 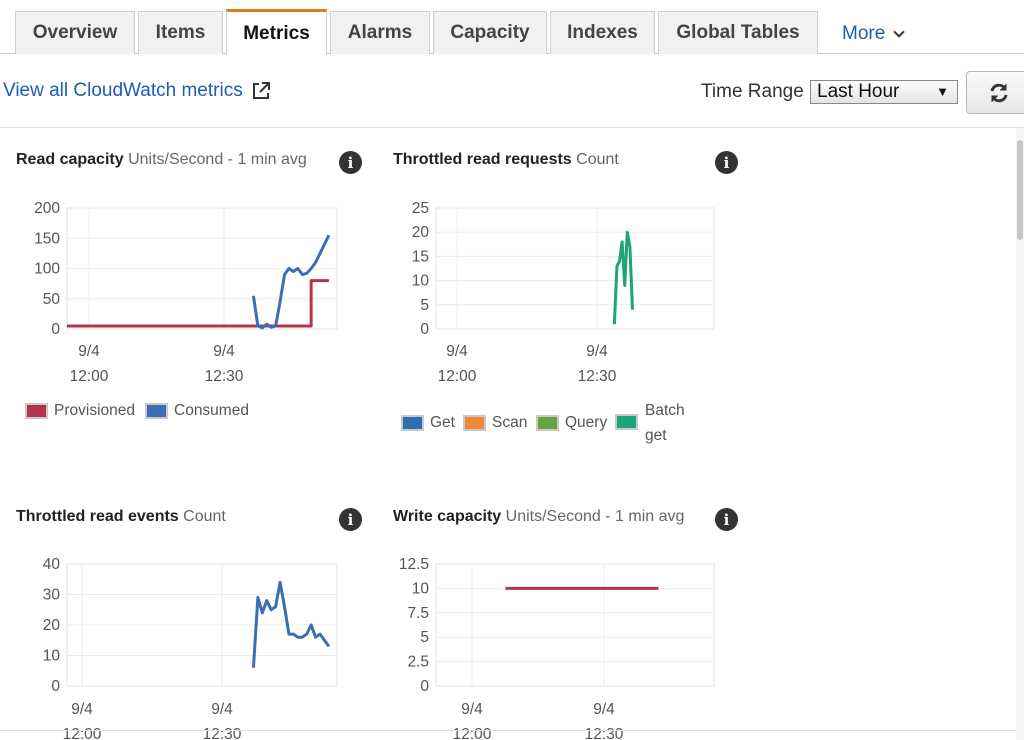 What do you see at coordinates (512, 127) in the screenshot?
I see `toolbar-divider` at bounding box center [512, 127].